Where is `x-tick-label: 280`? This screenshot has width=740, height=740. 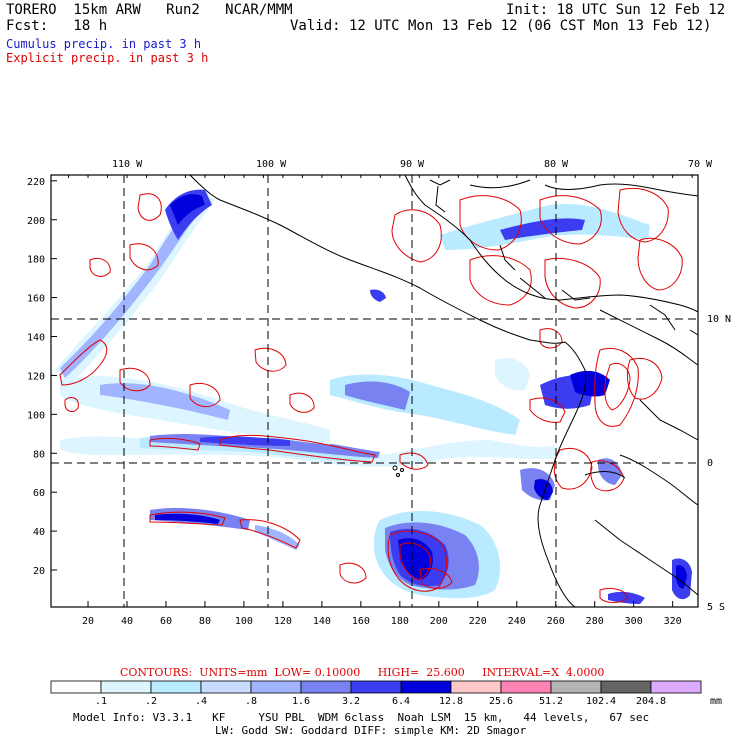
x-tick-label: 280 is located at coordinates (595, 621).